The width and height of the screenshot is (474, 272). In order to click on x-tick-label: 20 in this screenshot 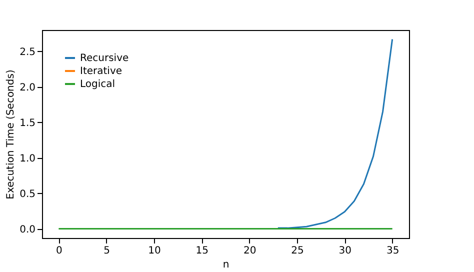, I will do `click(249, 251)`.